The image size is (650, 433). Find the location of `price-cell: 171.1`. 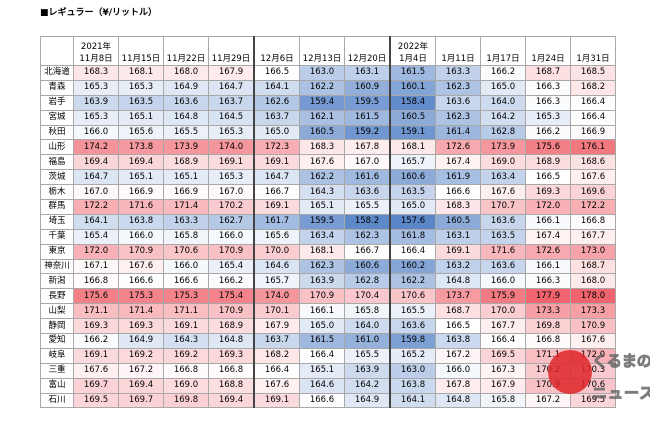

price-cell: 171.1 is located at coordinates (186, 311).